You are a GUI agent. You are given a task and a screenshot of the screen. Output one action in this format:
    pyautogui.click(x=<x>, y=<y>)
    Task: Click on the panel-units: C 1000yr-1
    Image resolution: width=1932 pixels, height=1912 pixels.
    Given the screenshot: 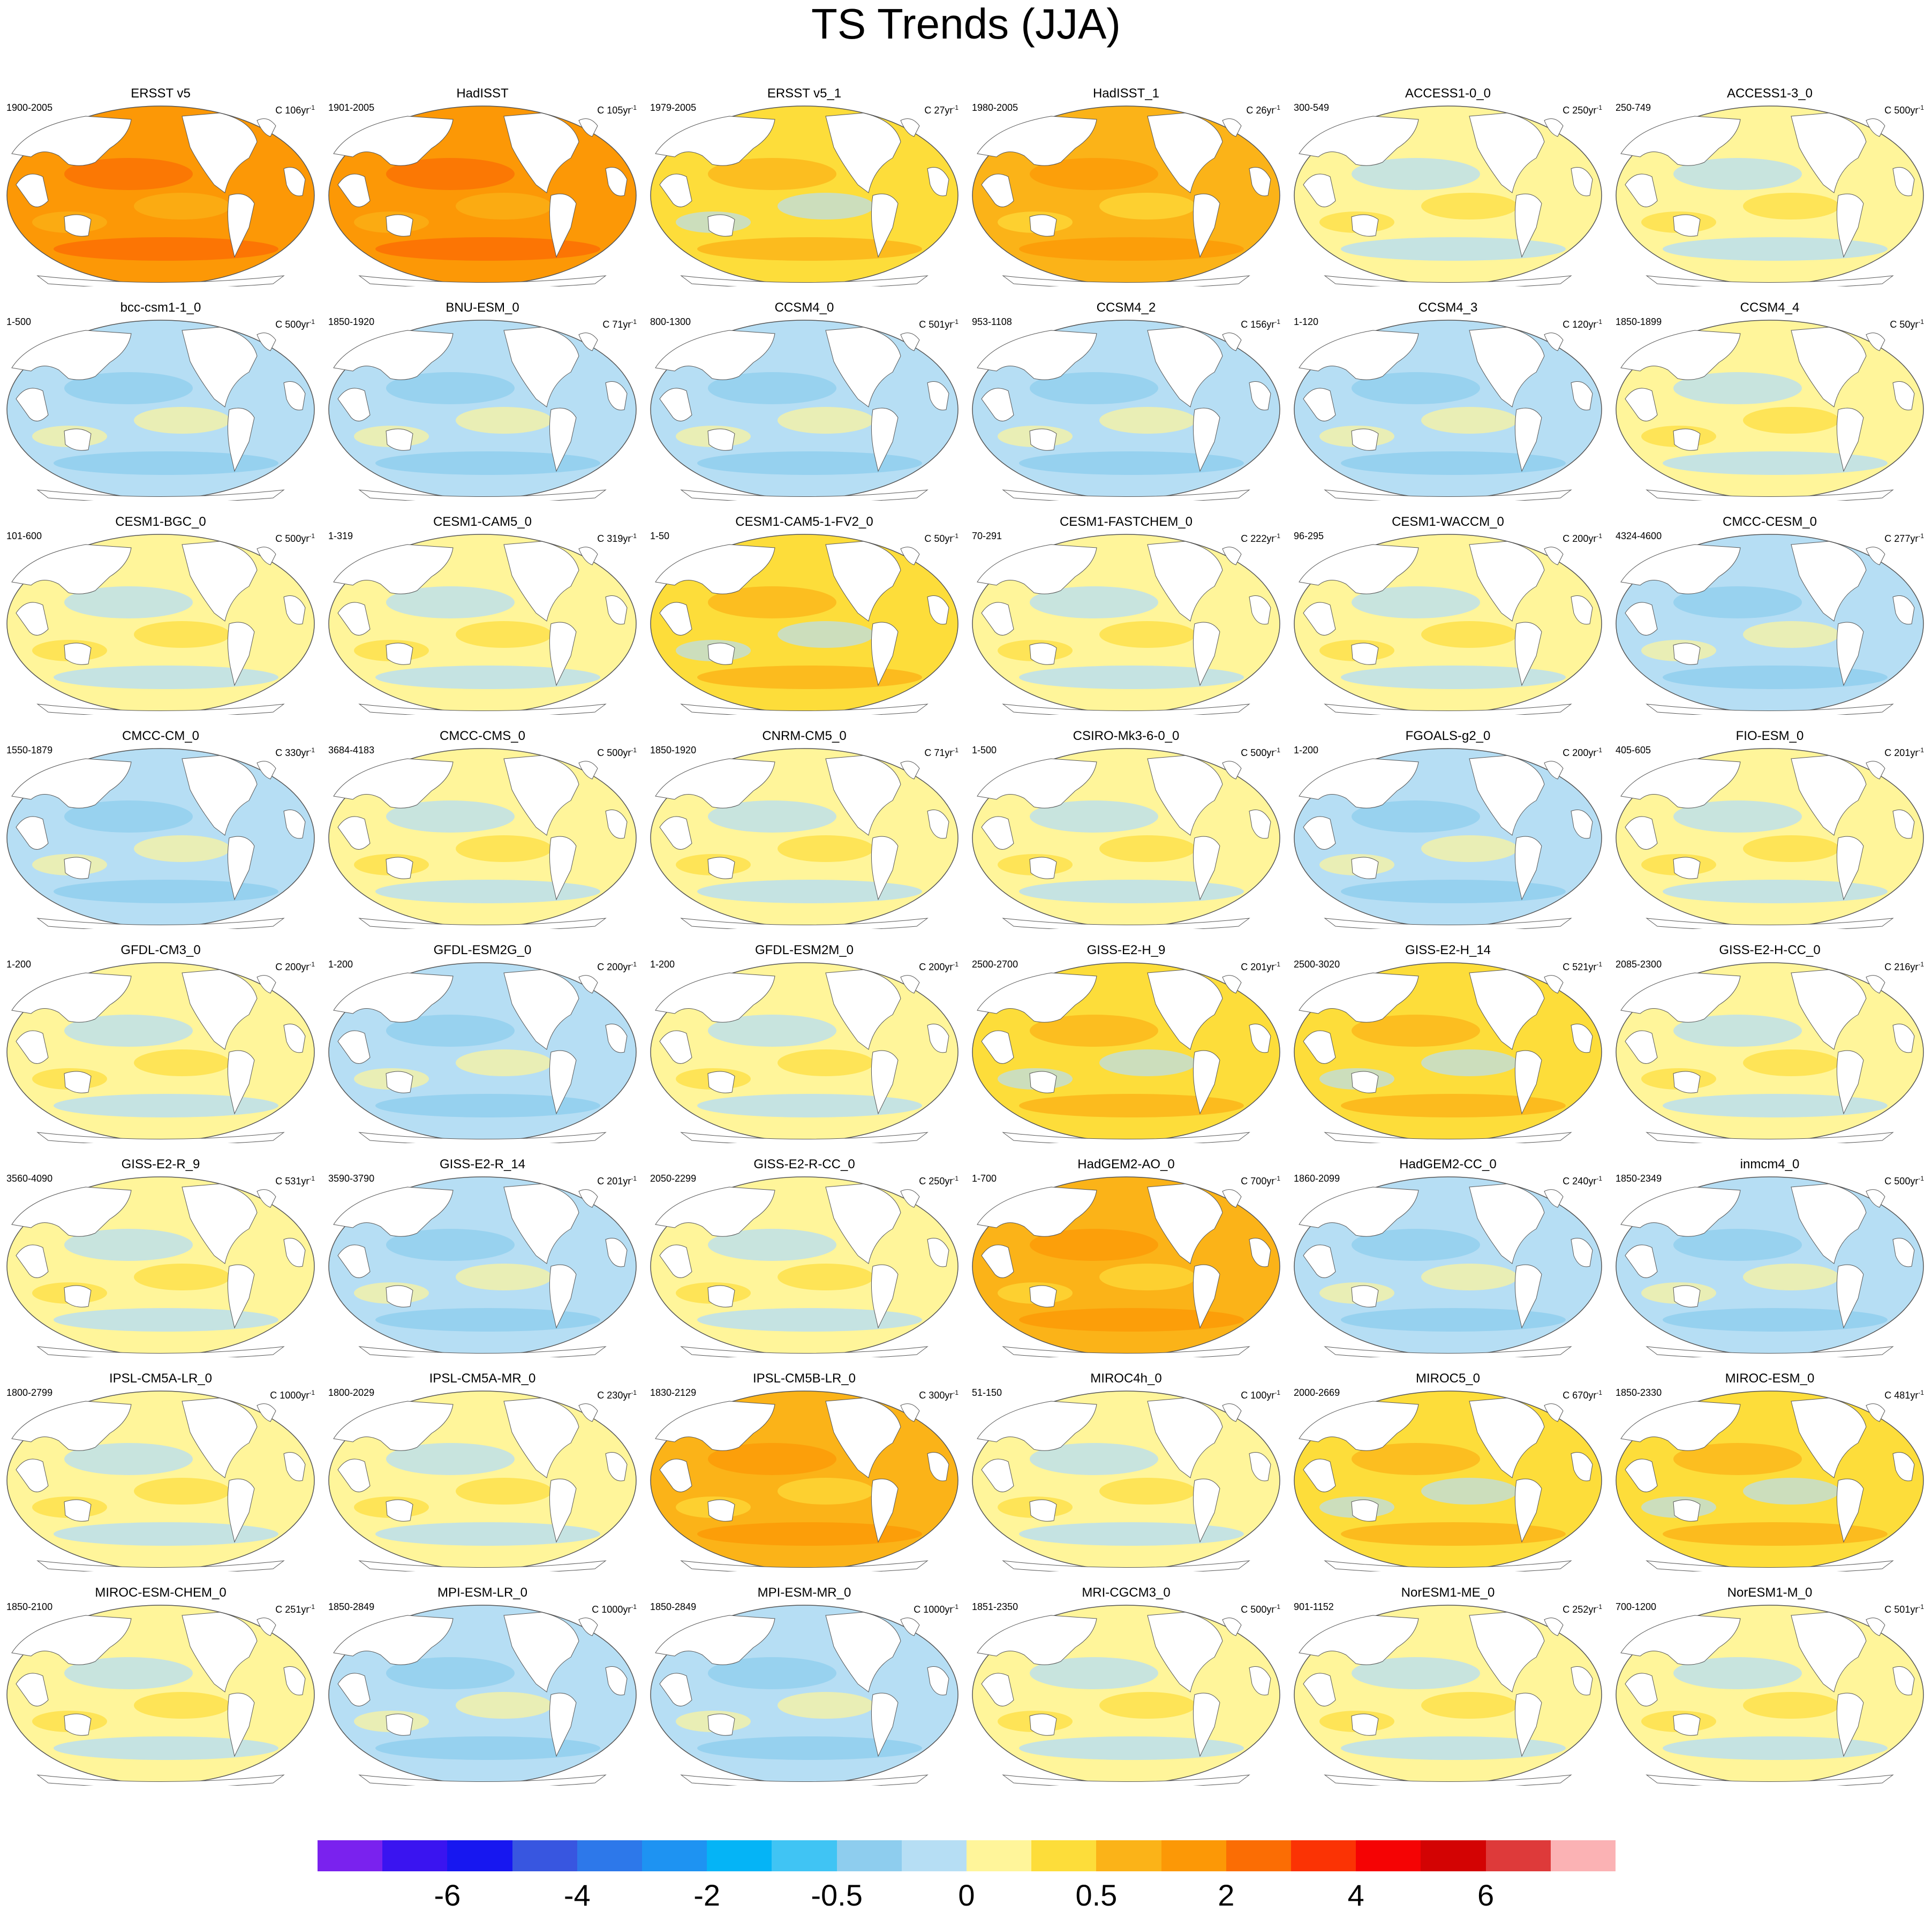 What is the action you would take?
    pyautogui.click(x=292, y=1395)
    